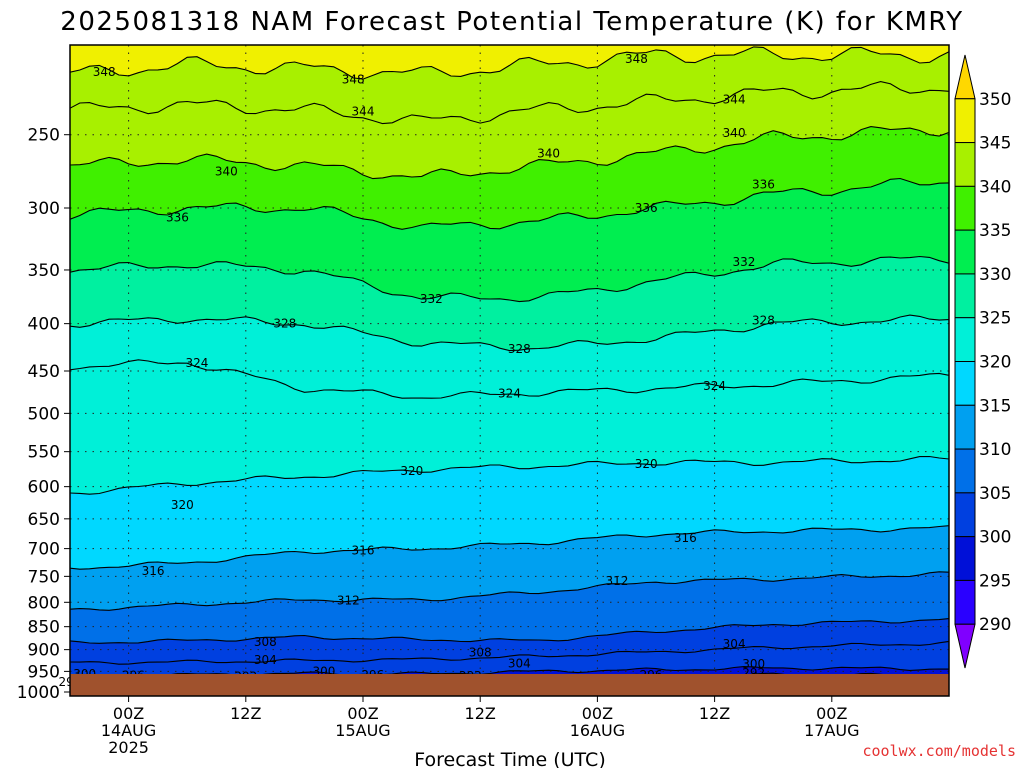  What do you see at coordinates (44, 414) in the screenshot?
I see `y-tick-label: 500` at bounding box center [44, 414].